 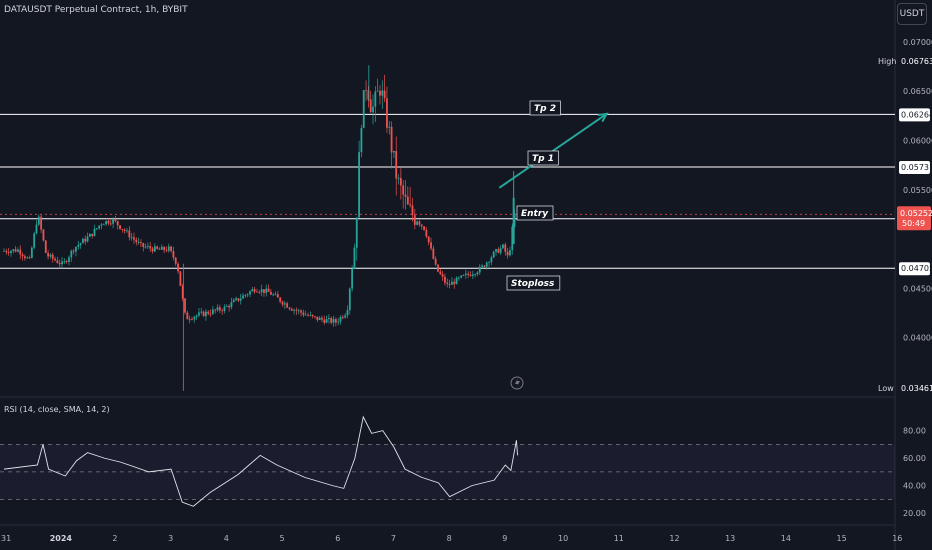 I want to click on tp1-label-box, so click(x=543, y=158).